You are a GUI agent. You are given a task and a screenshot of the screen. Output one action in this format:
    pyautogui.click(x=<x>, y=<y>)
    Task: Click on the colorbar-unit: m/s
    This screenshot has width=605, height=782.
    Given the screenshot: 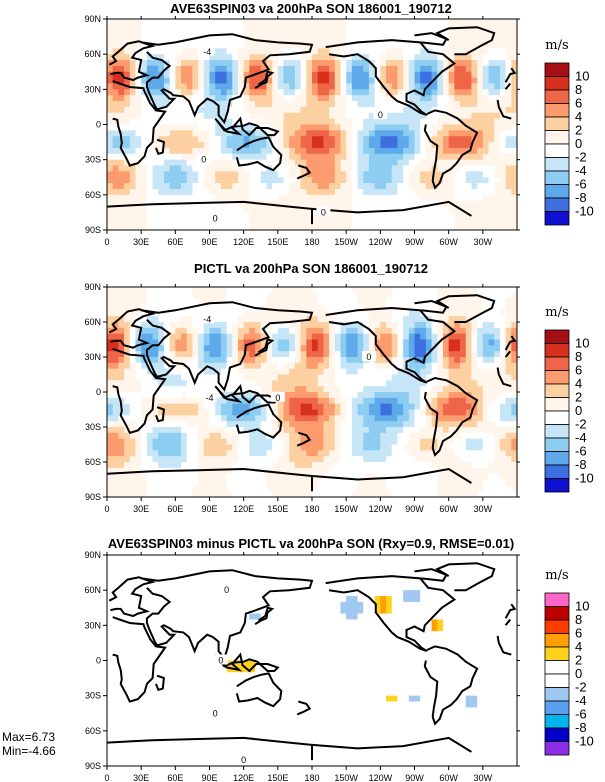 What is the action you would take?
    pyautogui.click(x=556, y=45)
    